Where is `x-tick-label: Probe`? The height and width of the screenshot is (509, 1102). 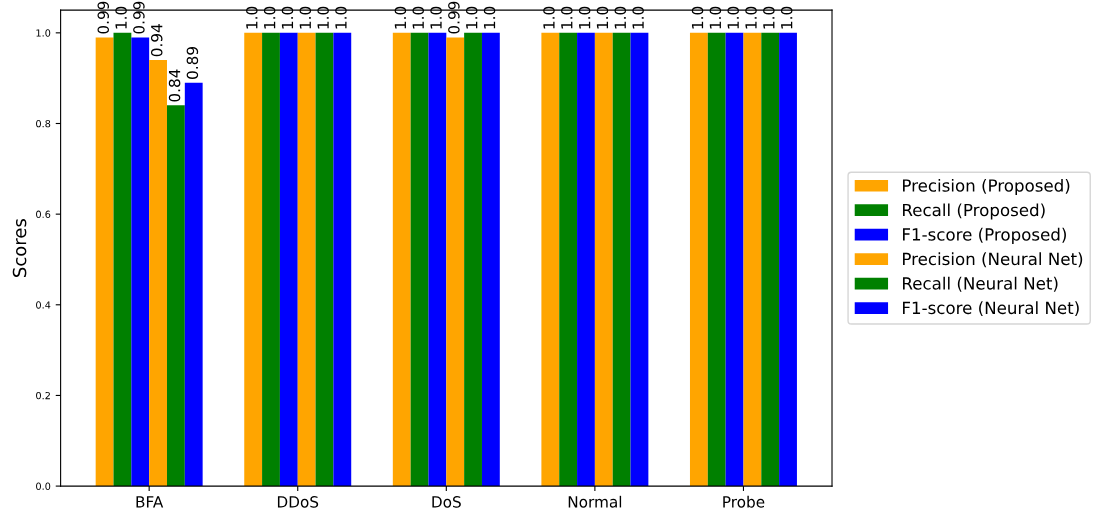 x-tick-label: Probe is located at coordinates (744, 501).